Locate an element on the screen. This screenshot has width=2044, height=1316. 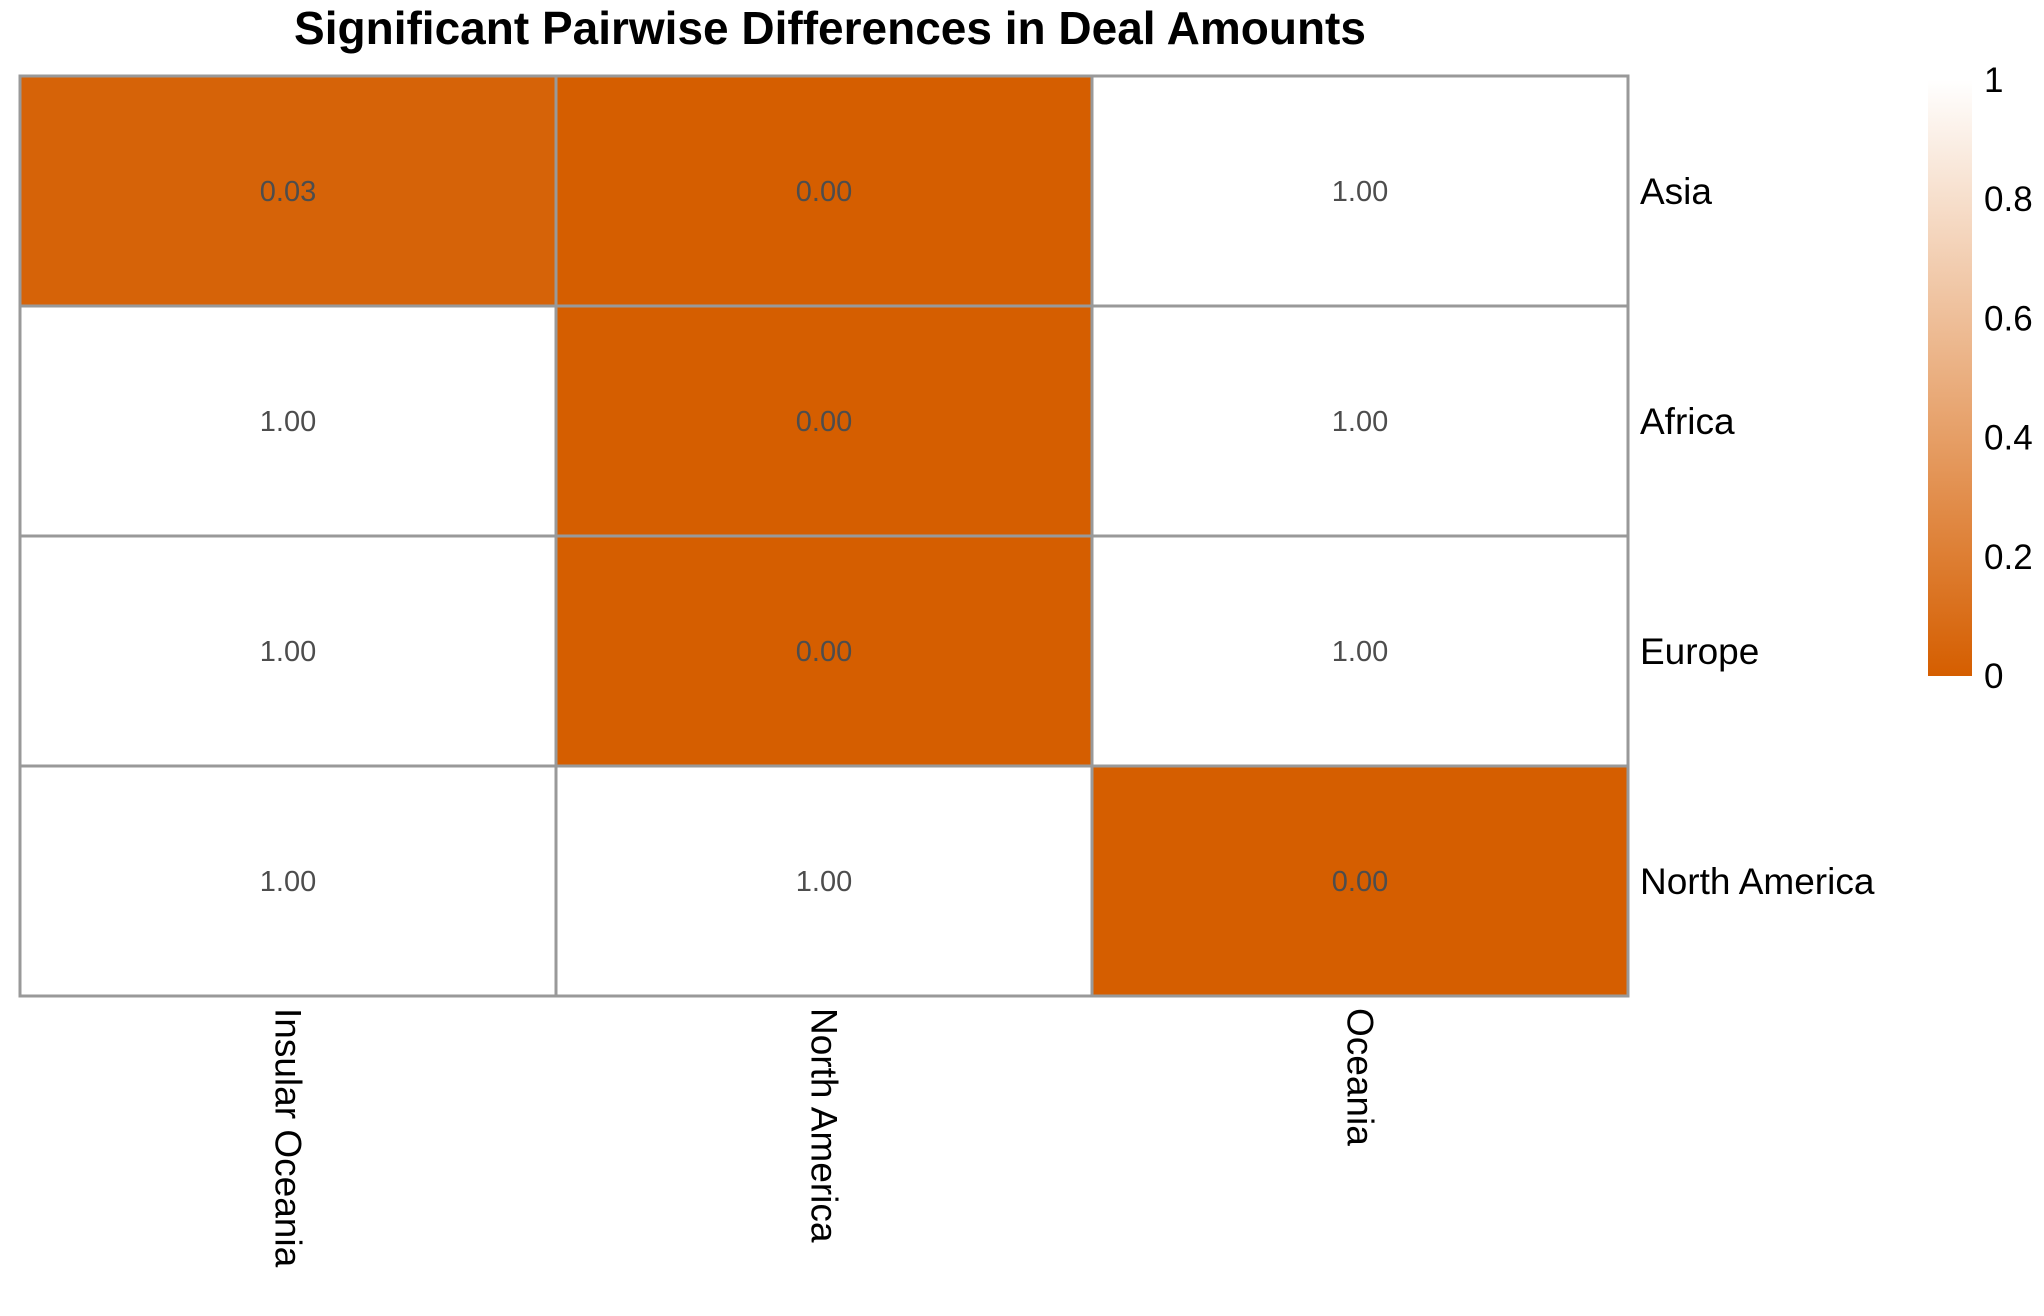
heatmap-cell-africa-north-america is located at coordinates (824, 421).